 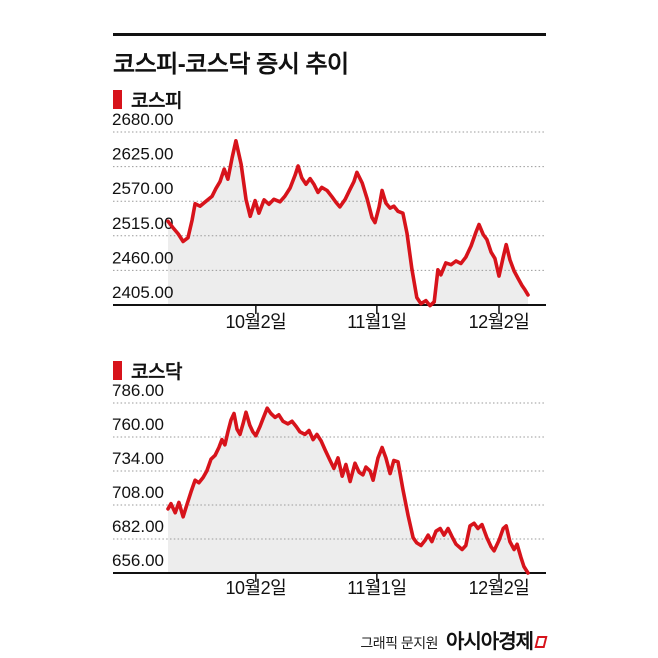 What do you see at coordinates (142, 154) in the screenshot?
I see `y-axis-label: 2625.00` at bounding box center [142, 154].